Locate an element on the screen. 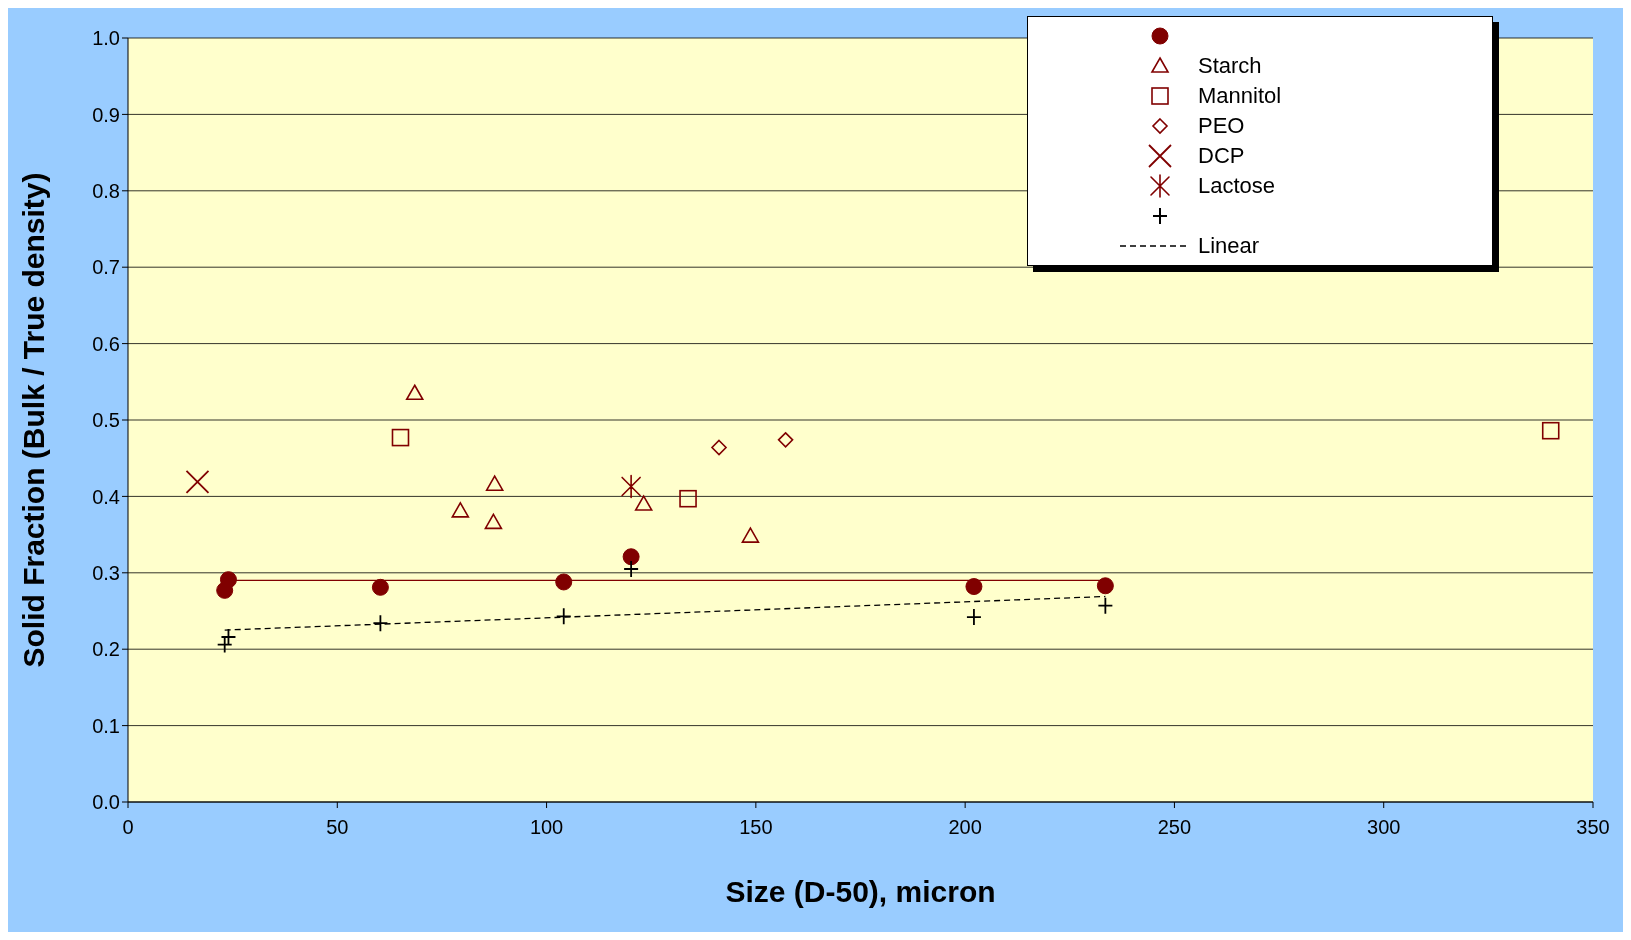 Image resolution: width=1631 pixels, height=940 pixels. x-tick-label: 250 is located at coordinates (1174, 827).